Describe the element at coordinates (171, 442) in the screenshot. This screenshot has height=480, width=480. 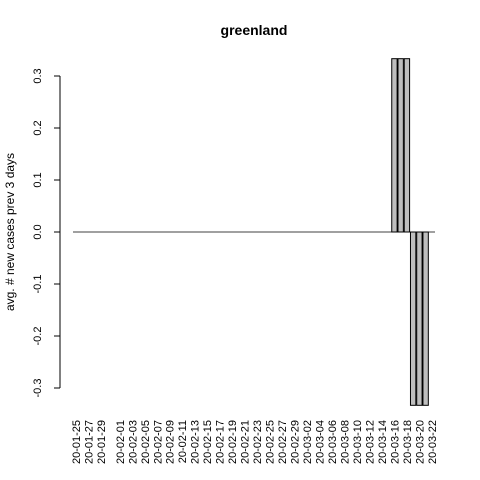
I see `x-tick-label: 20-02-09` at that location.